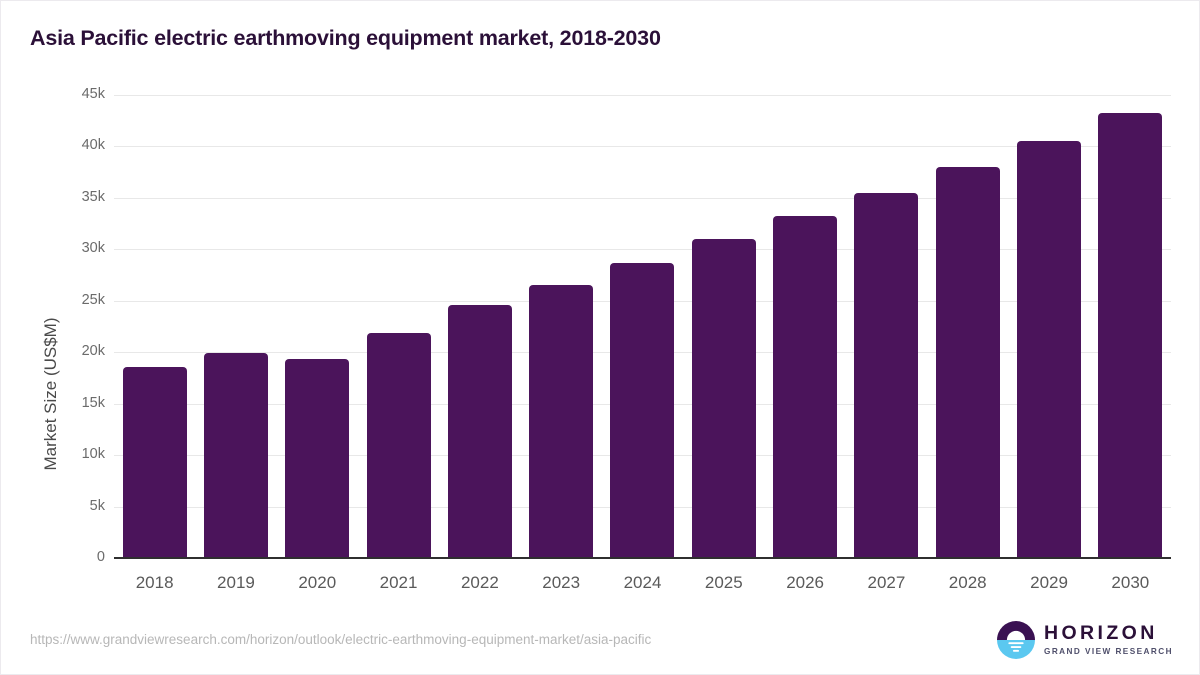  Describe the element at coordinates (1108, 651) in the screenshot. I see `logo-tagline: GRAND VIEW RESEARCH` at that location.